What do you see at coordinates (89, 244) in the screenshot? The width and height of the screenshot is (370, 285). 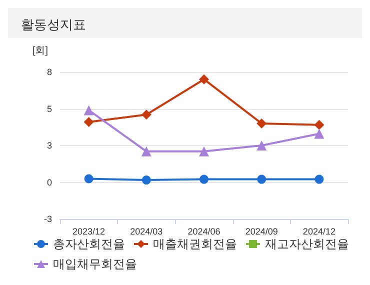 I see `legend-label: 총자산회전율` at bounding box center [89, 244].